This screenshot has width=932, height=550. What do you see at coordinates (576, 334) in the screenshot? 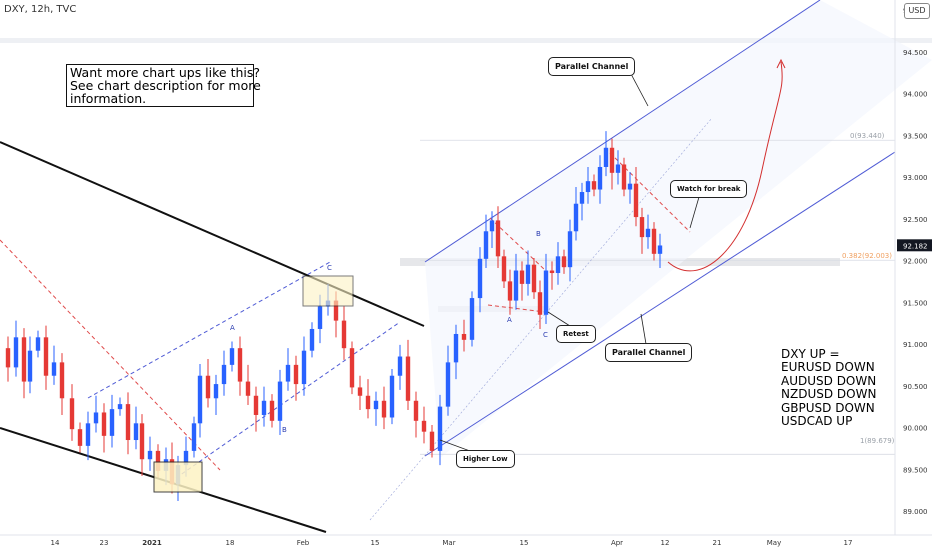
I see `retest-label: Retest` at bounding box center [576, 334].